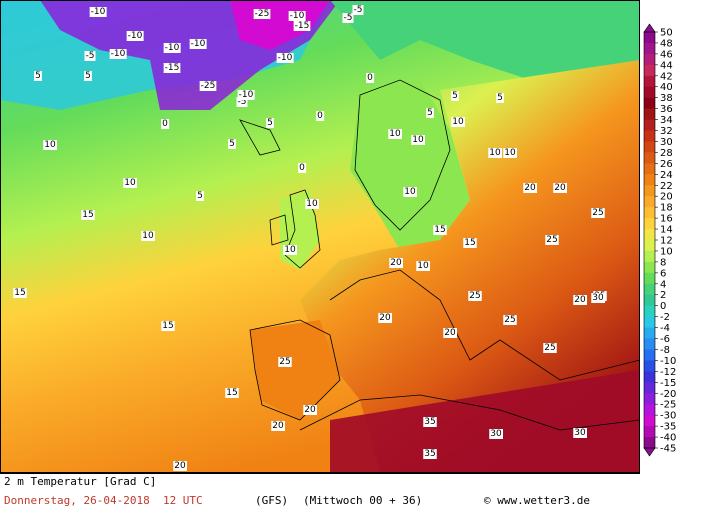 The image size is (704, 513). What do you see at coordinates (485, 45) in the screenshot?
I see `arctic` at bounding box center [485, 45].